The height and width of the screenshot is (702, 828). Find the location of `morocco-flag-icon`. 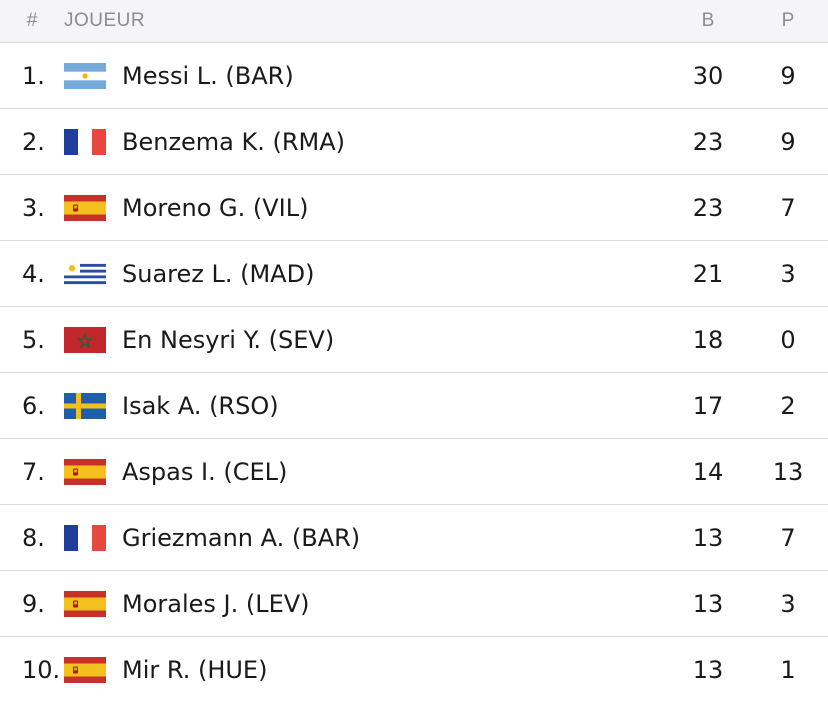

morocco-flag-icon is located at coordinates (93, 339).